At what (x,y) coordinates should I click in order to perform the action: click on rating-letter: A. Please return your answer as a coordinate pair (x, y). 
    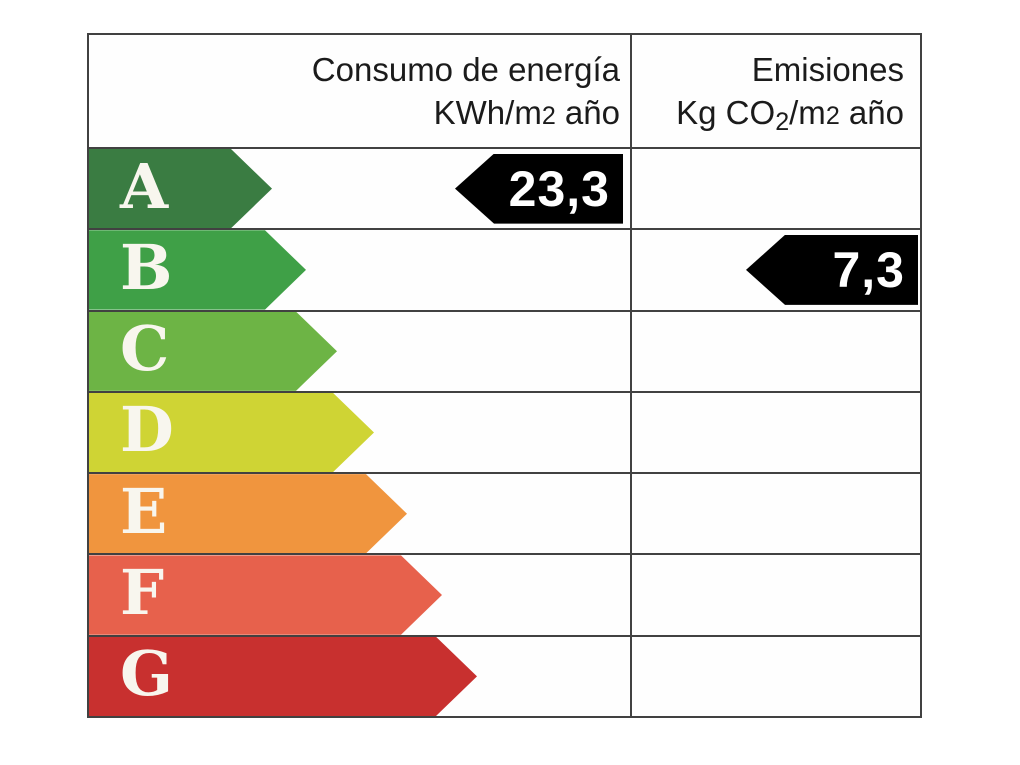
    Looking at the image, I should click on (144, 186).